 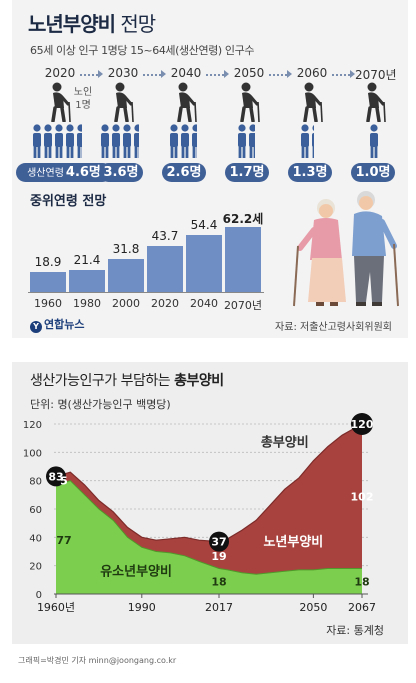 I want to click on chart-unit: 단위: 명(생산가능인구 백명당), so click(x=100, y=404).